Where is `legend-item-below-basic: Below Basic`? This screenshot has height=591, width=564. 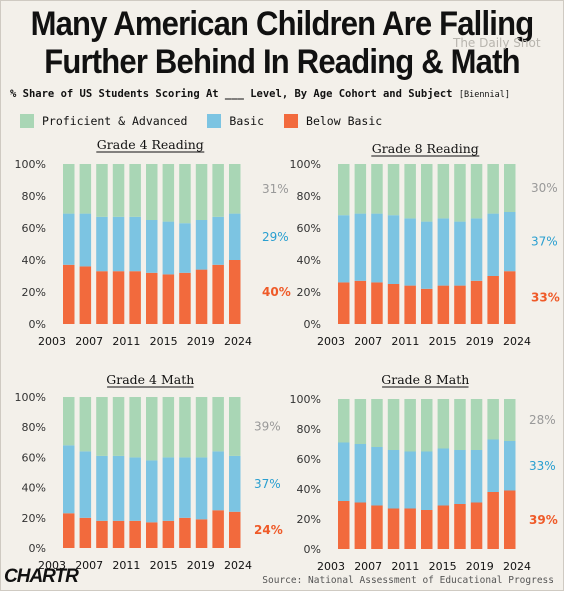 legend-item-below-basic: Below Basic is located at coordinates (333, 121).